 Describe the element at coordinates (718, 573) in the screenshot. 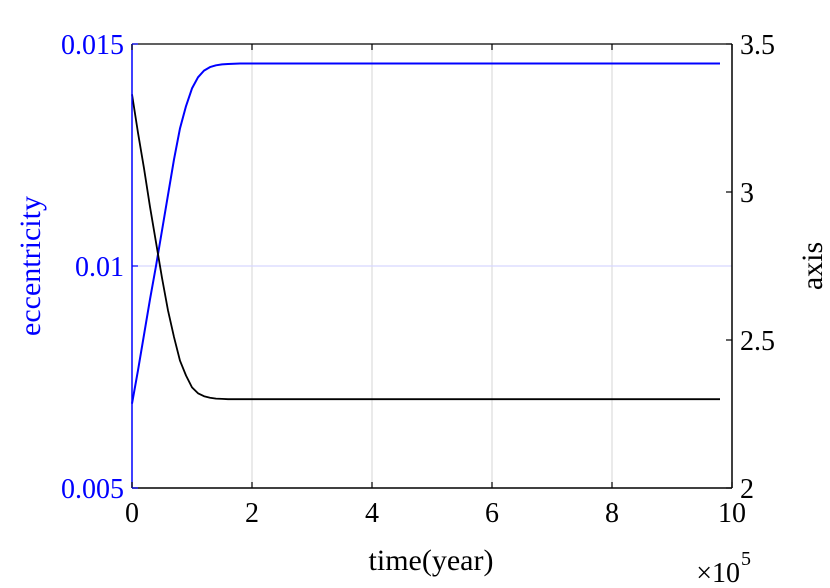

I see `x-exponent-label: ×10` at that location.